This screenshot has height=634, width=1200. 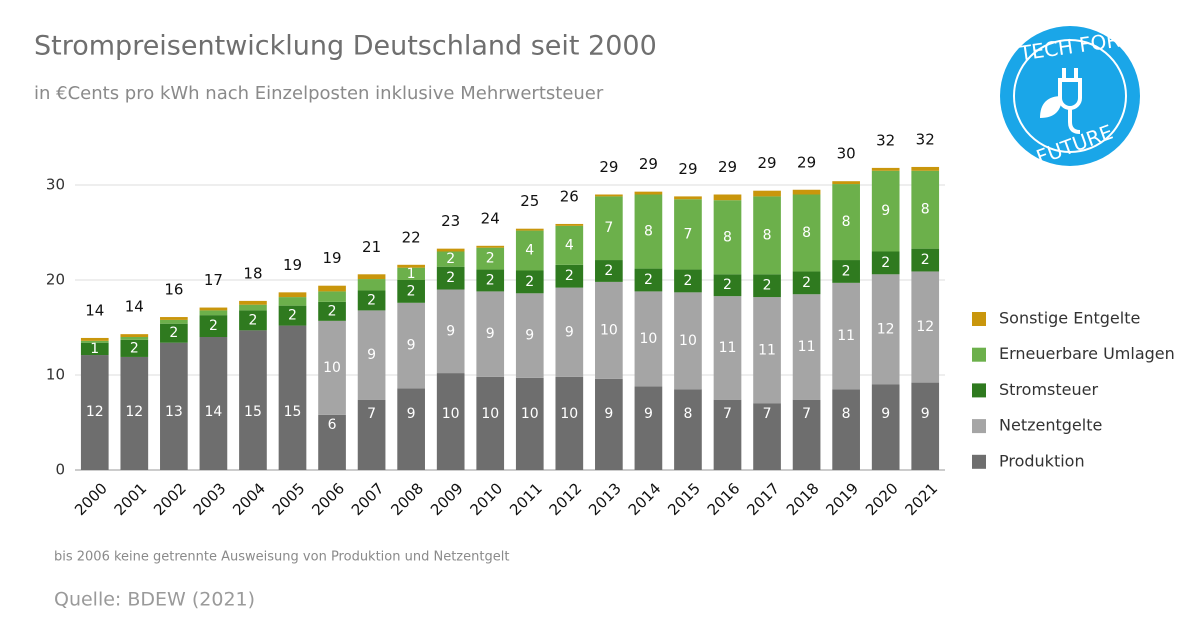 What do you see at coordinates (724, 499) in the screenshot?
I see `x-tick-label: 2016` at bounding box center [724, 499].